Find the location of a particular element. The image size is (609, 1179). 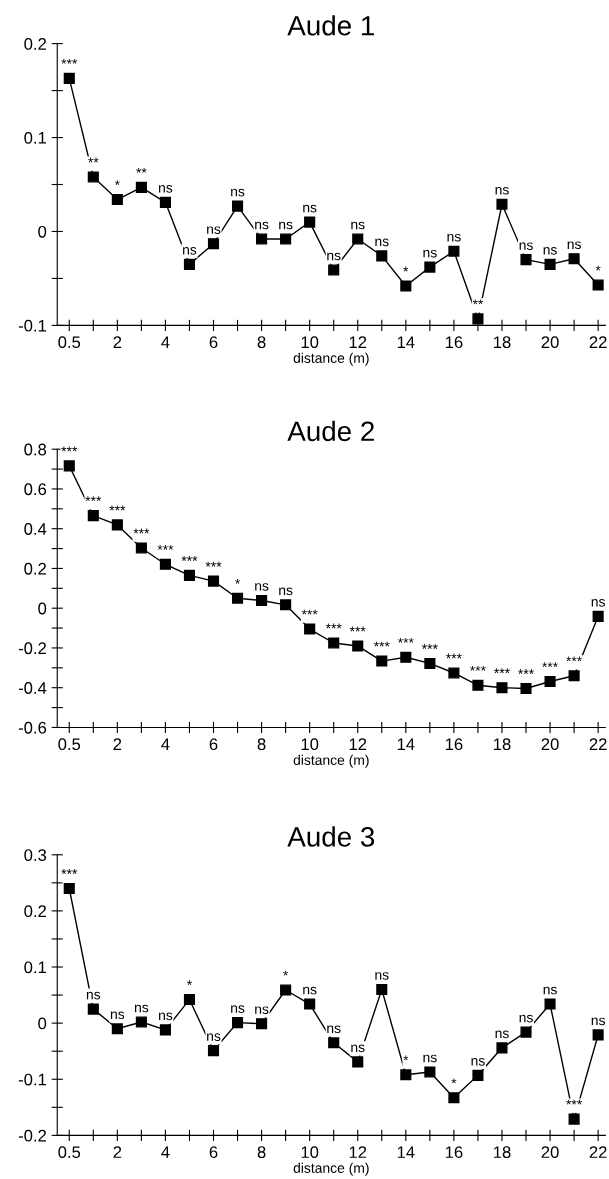

x-tick-label: 12 is located at coordinates (358, 342).